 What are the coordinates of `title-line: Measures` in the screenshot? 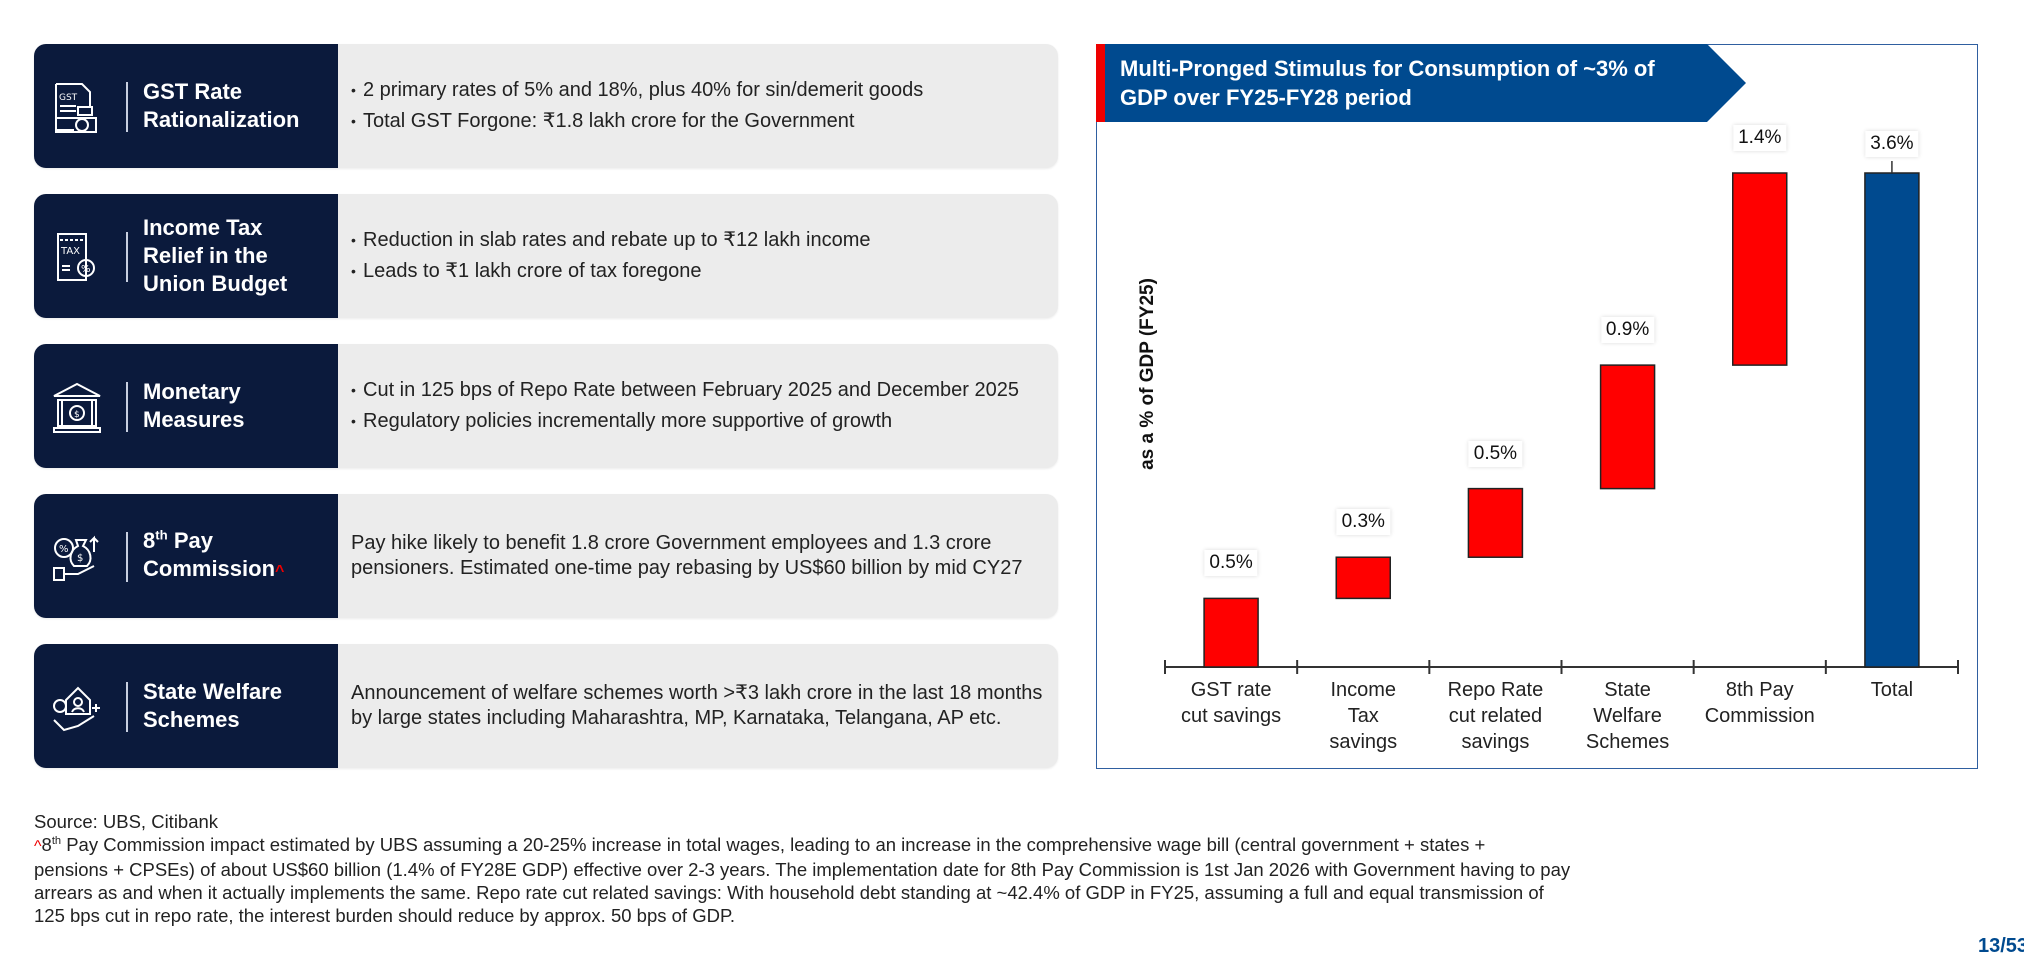 It's located at (194, 419).